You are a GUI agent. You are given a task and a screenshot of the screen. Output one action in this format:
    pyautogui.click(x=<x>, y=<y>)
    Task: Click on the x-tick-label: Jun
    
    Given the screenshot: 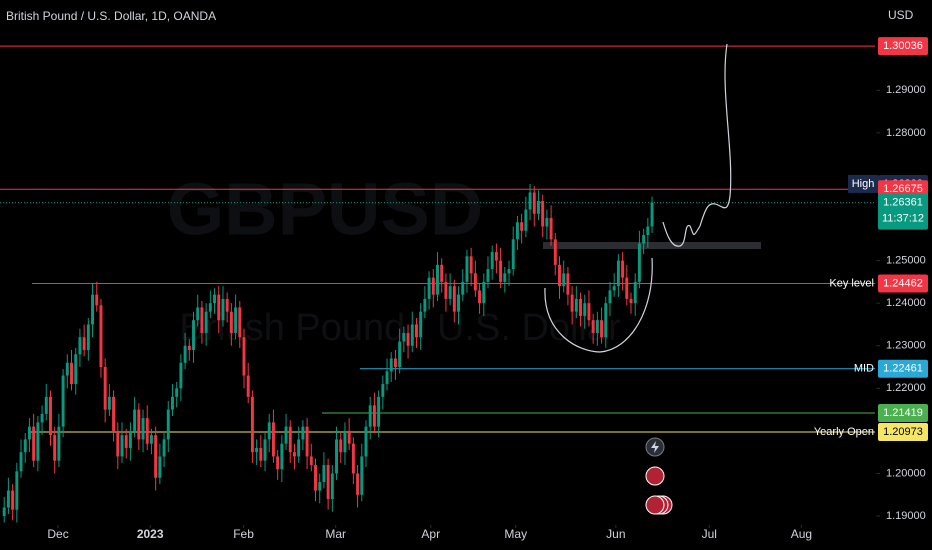 What is the action you would take?
    pyautogui.click(x=615, y=534)
    